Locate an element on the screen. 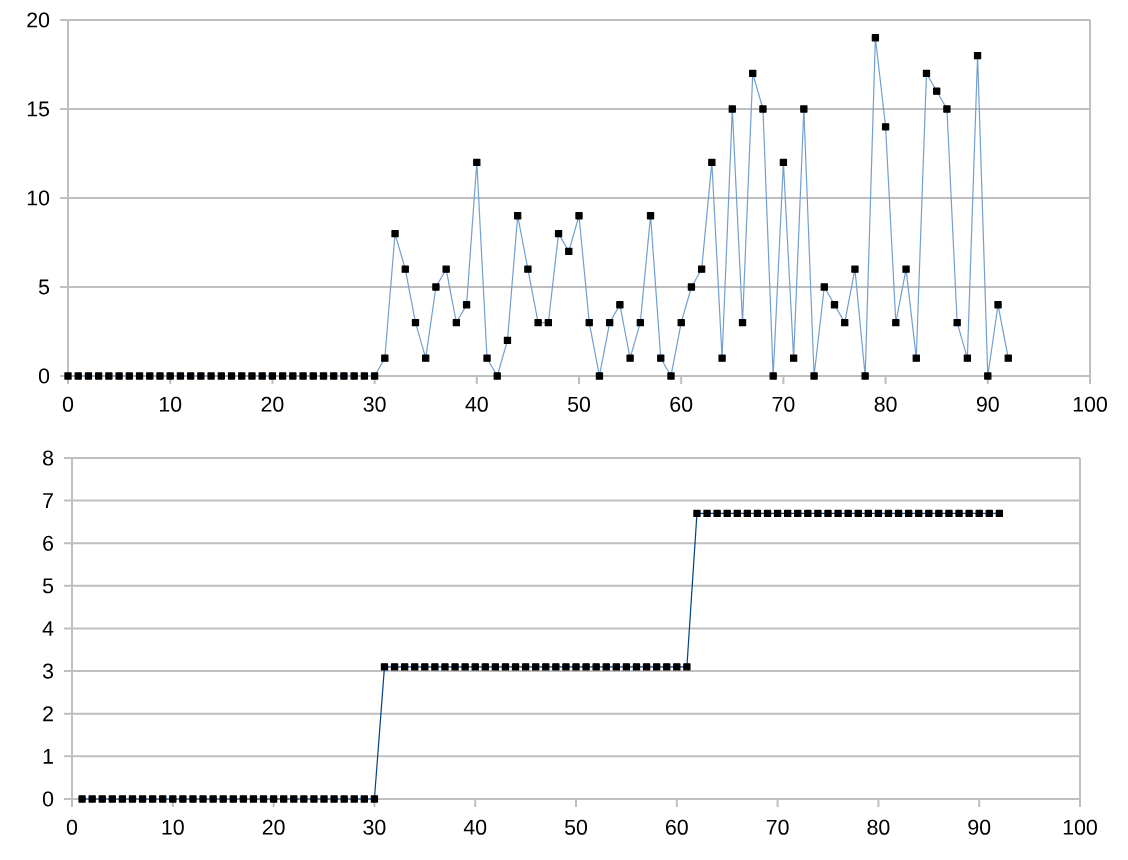  y-tick-label: 2 is located at coordinates (48, 714).